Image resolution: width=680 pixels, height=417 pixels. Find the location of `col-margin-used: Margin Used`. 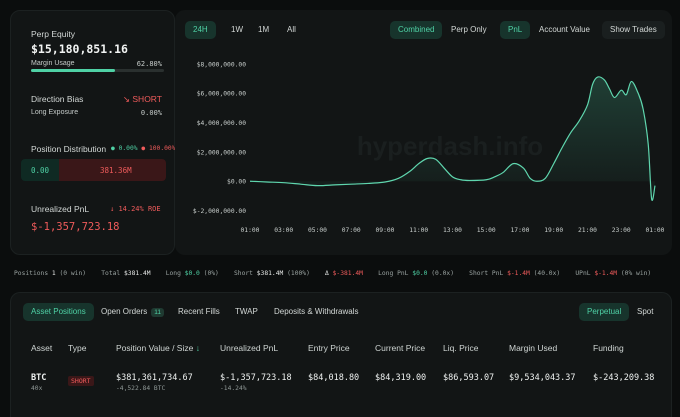

col-margin-used: Margin Used is located at coordinates (533, 348).